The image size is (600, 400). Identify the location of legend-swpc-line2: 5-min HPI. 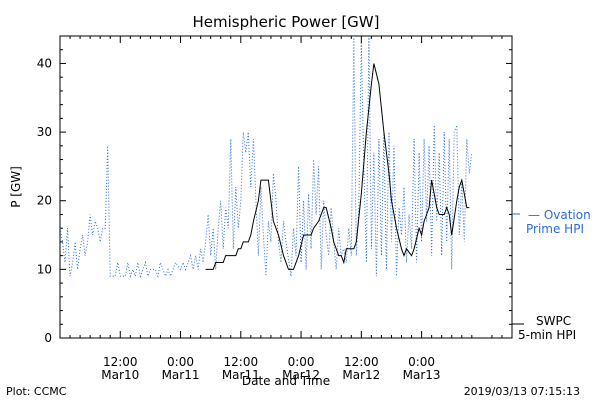
(547, 335).